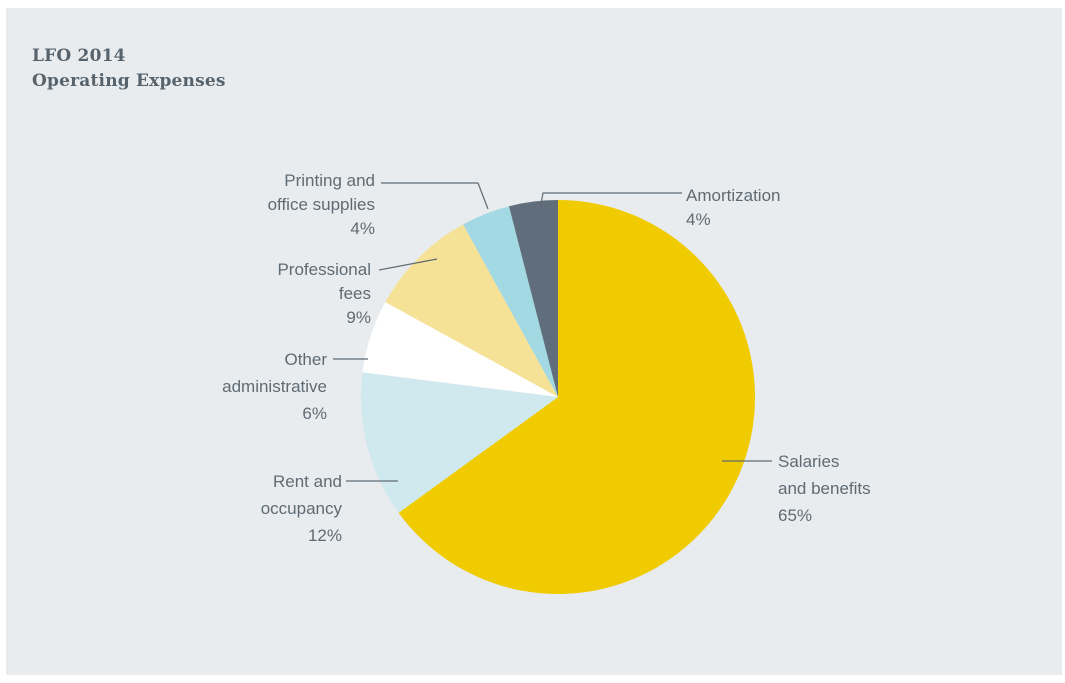 The height and width of the screenshot is (683, 1065). Describe the element at coordinates (460, 349) in the screenshot. I see `pie-slice-other-administrative` at that location.